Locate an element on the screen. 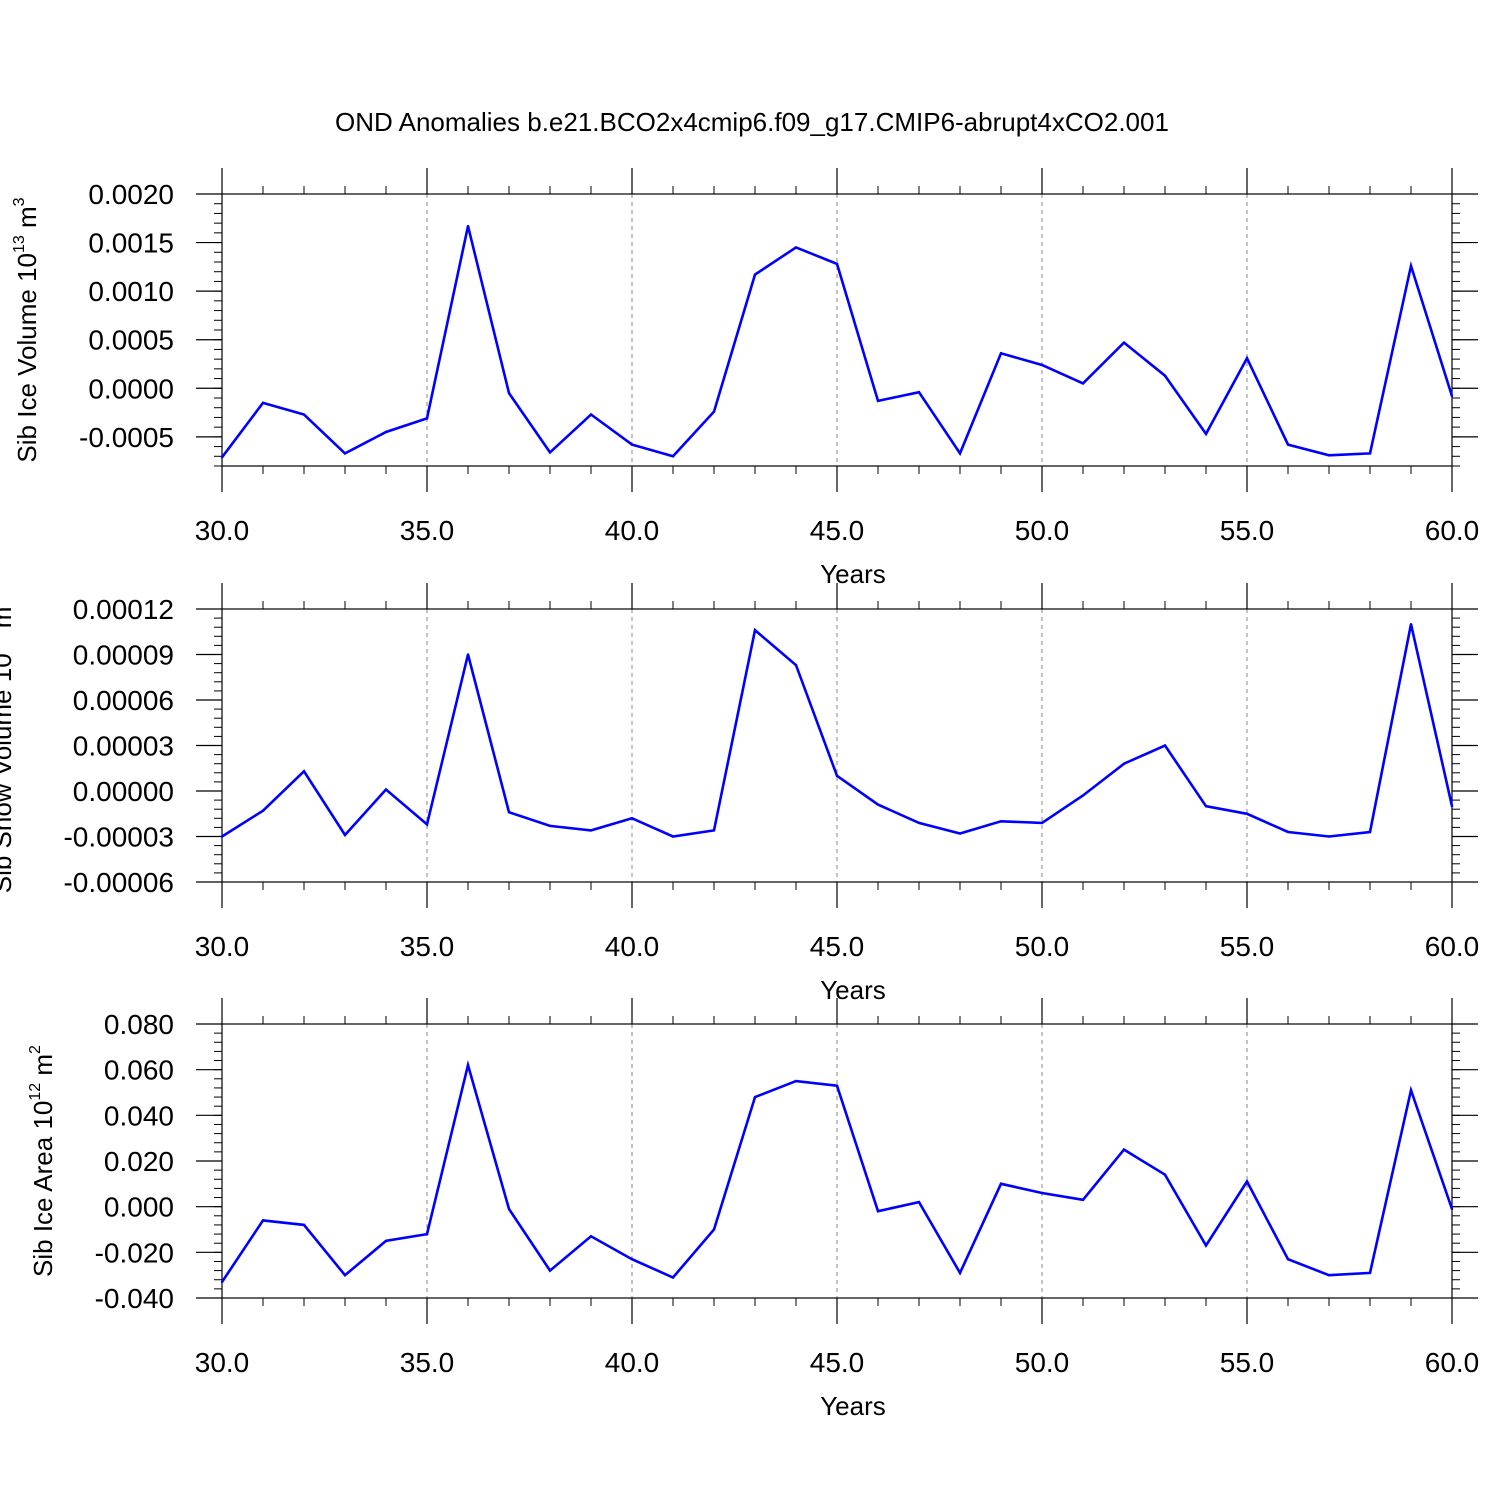 The width and height of the screenshot is (1500, 1505). y-axis-title-superscript: 13 is located at coordinates (1, 644).